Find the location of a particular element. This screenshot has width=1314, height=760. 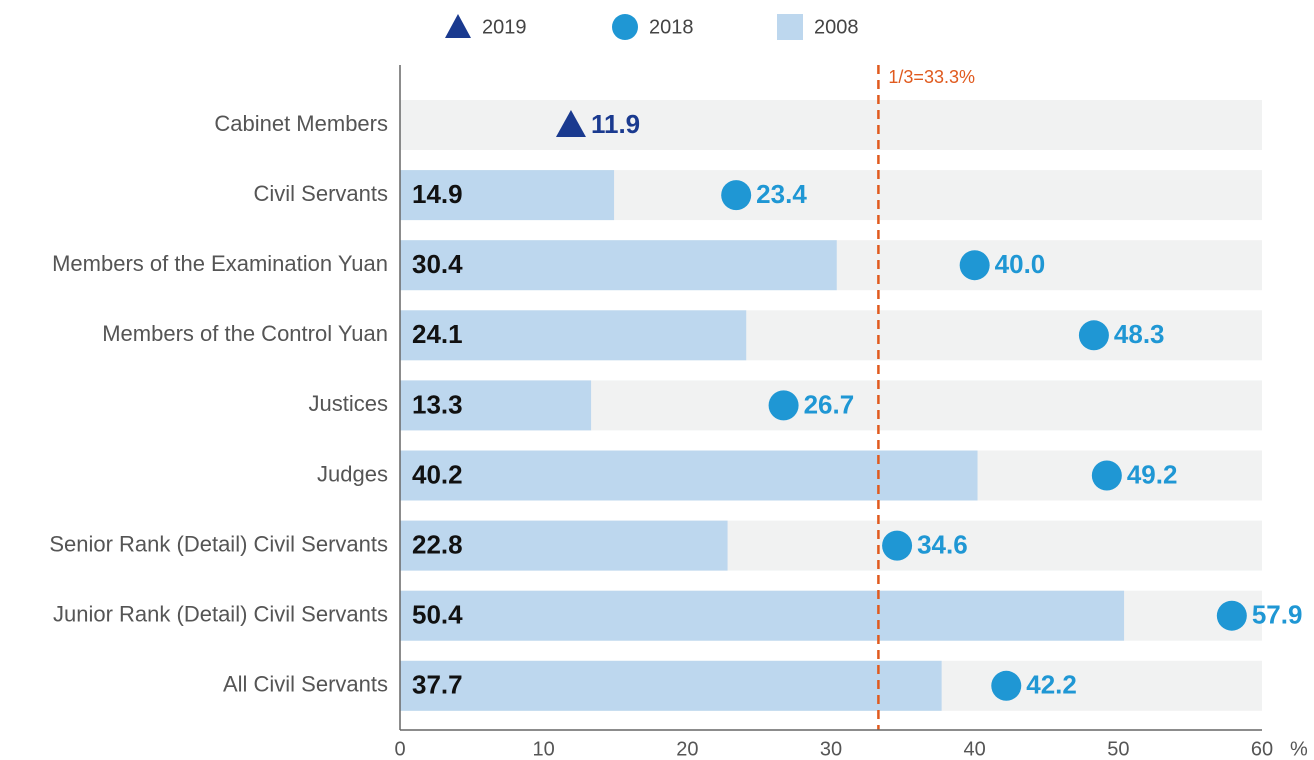

value-label: 22.8 is located at coordinates (437, 544).